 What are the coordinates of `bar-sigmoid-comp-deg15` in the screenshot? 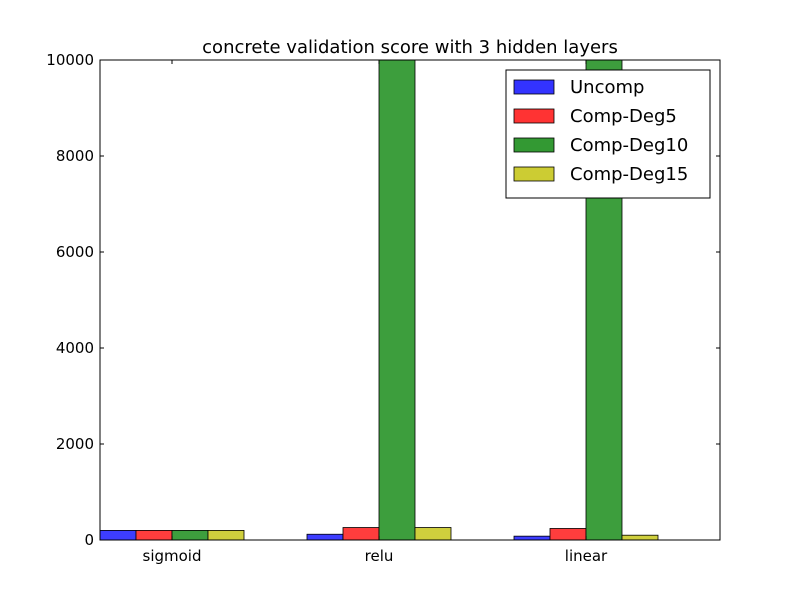 It's located at (226, 535).